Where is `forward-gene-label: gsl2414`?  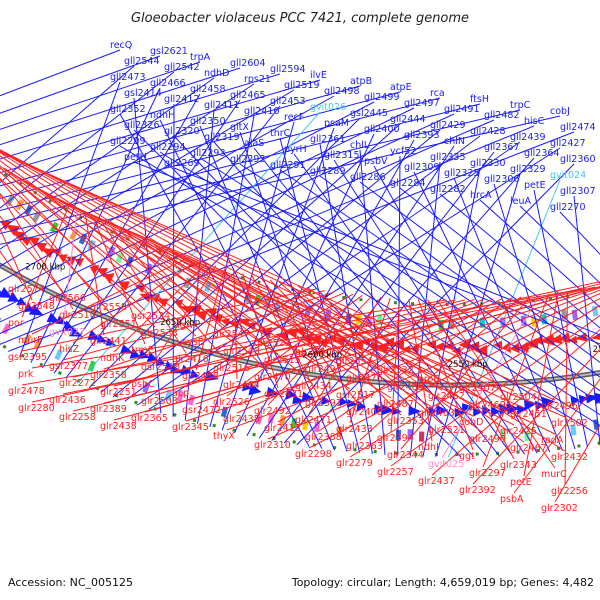 forward-gene-label: gsl2414 is located at coordinates (143, 93).